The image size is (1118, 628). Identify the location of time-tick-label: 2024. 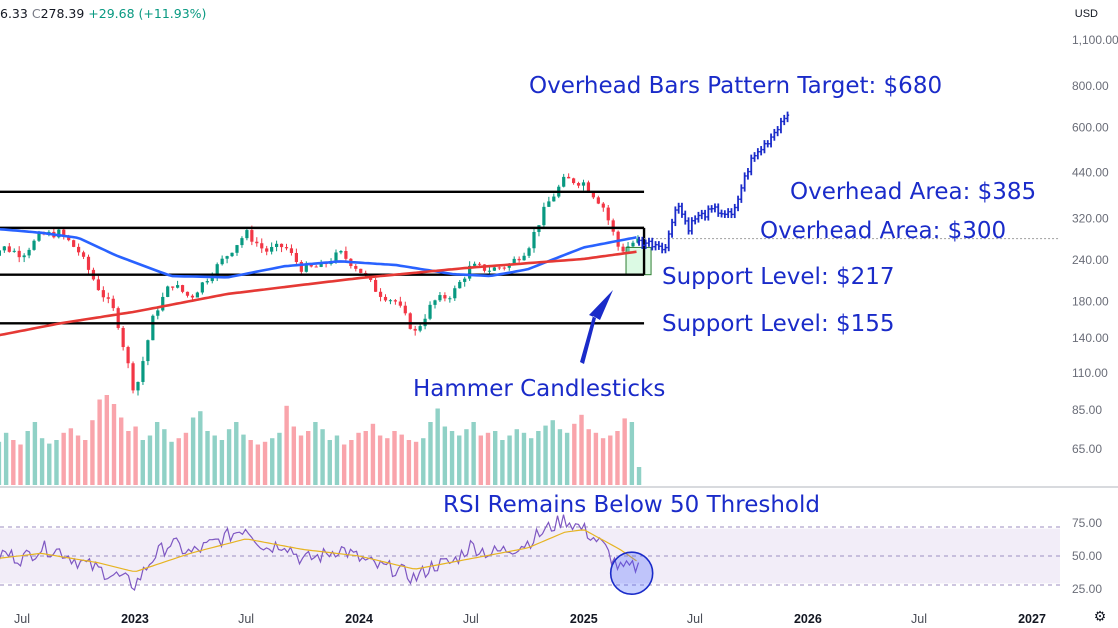
(359, 619).